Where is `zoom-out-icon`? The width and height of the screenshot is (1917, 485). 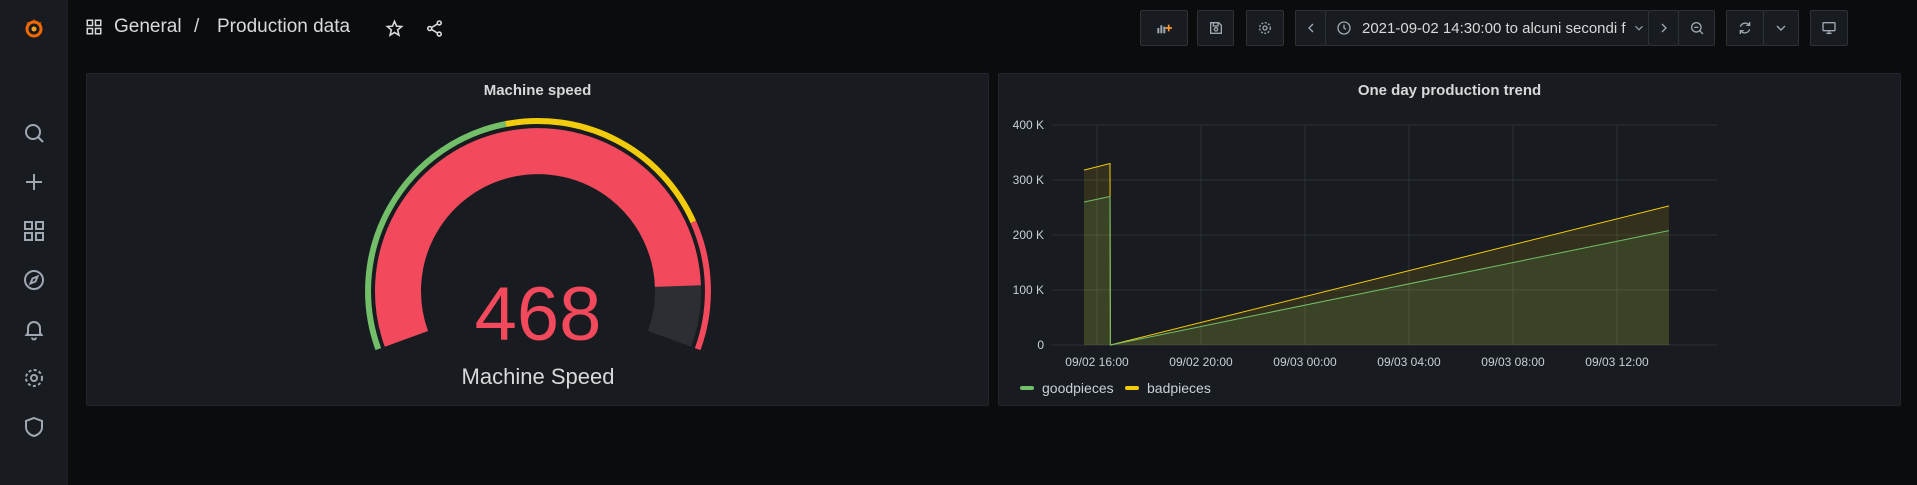 zoom-out-icon is located at coordinates (1696, 28).